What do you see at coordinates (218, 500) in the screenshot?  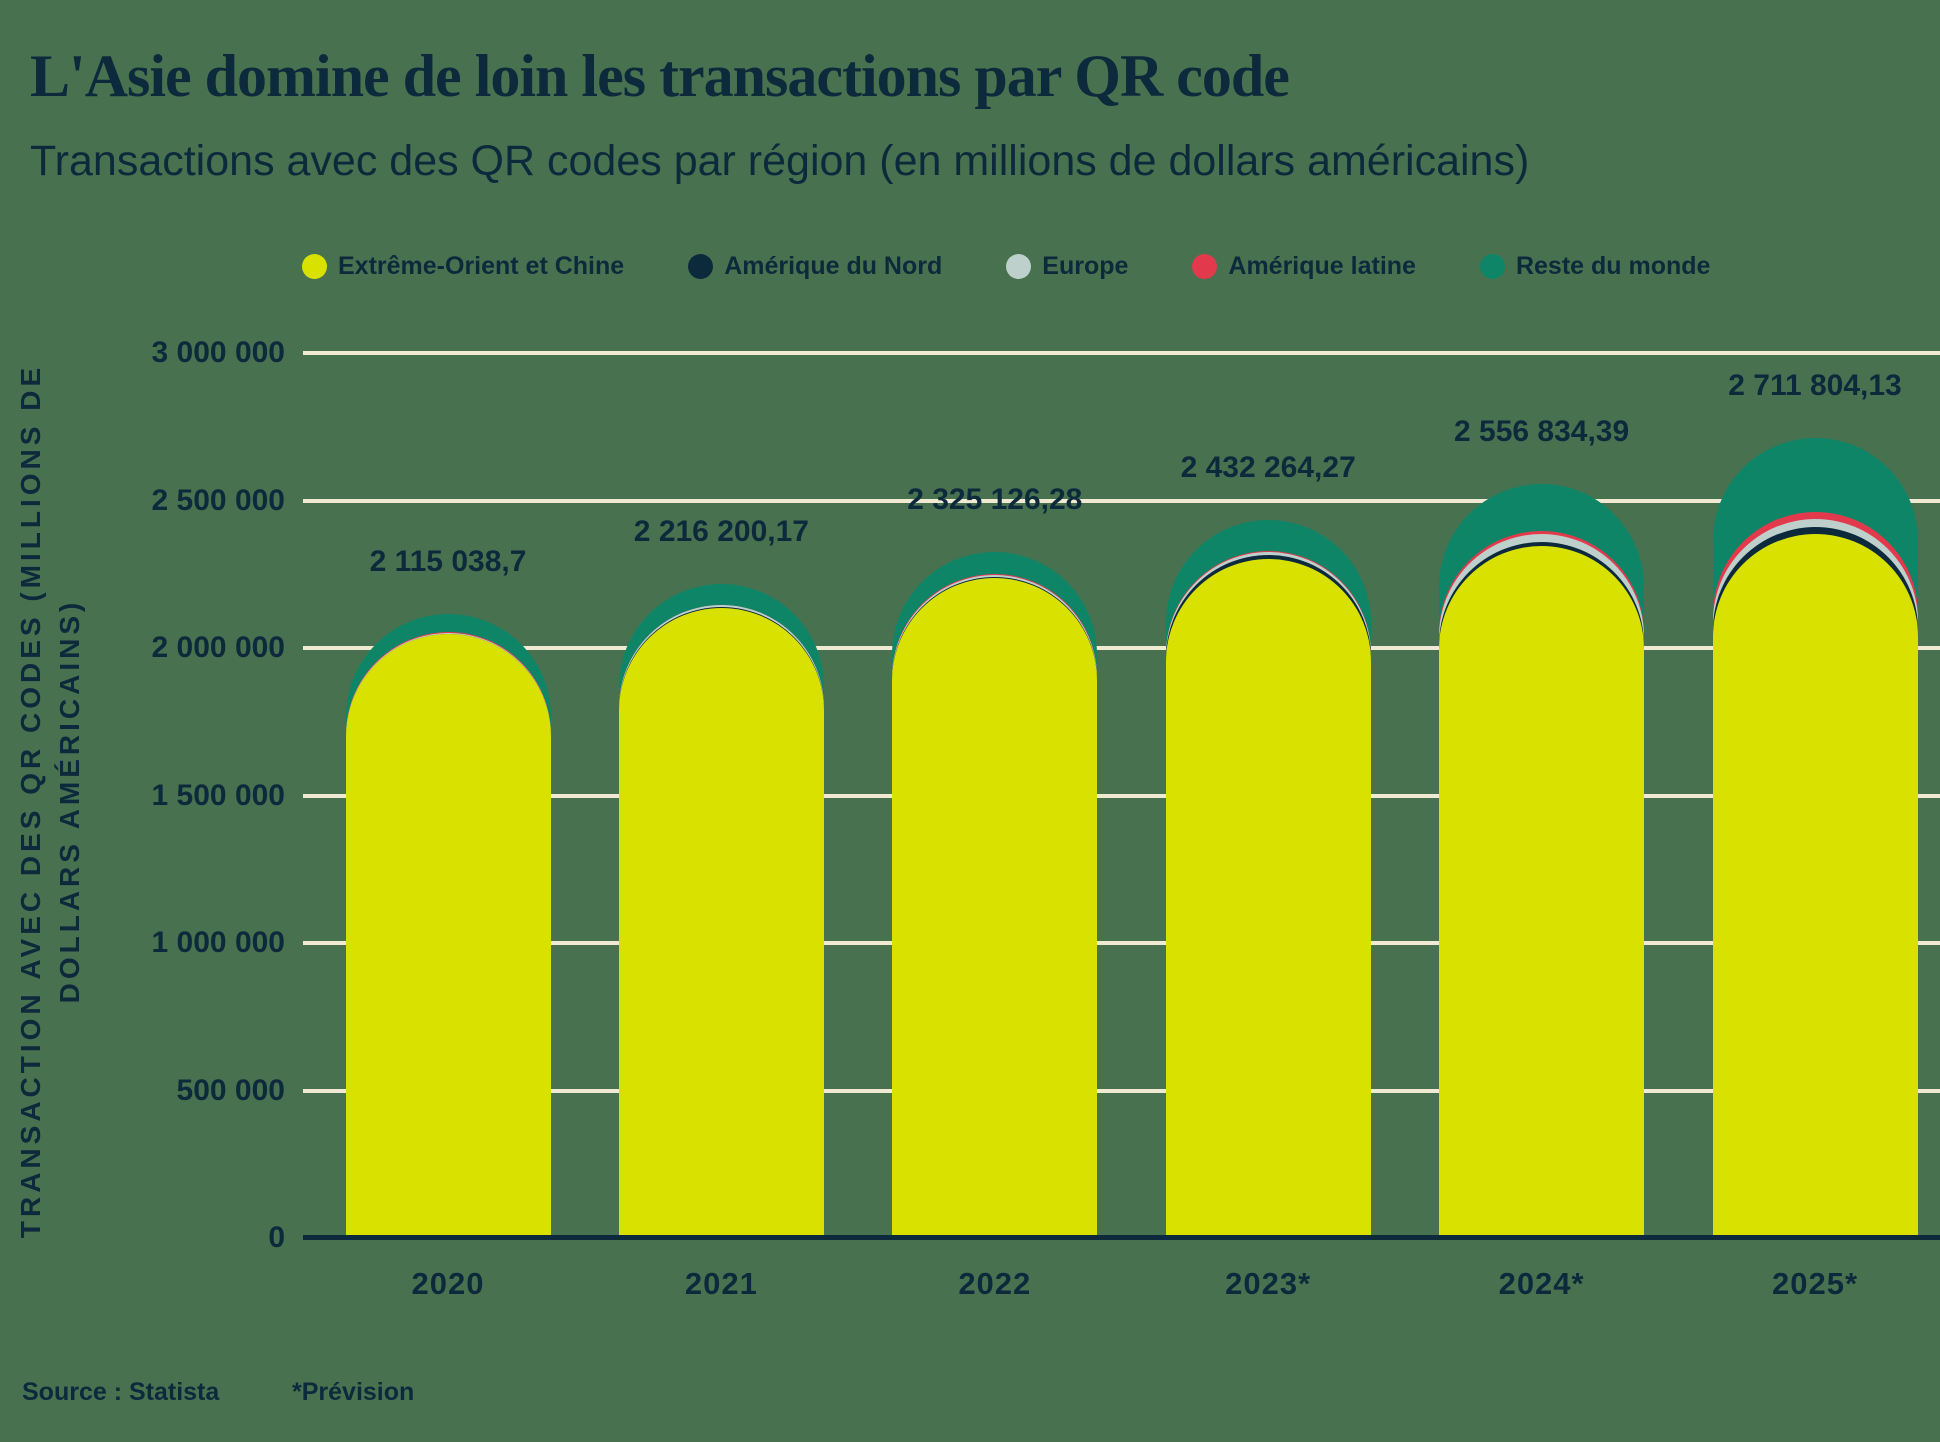 I see `y-axis-tick-label: 2 500 000` at bounding box center [218, 500].